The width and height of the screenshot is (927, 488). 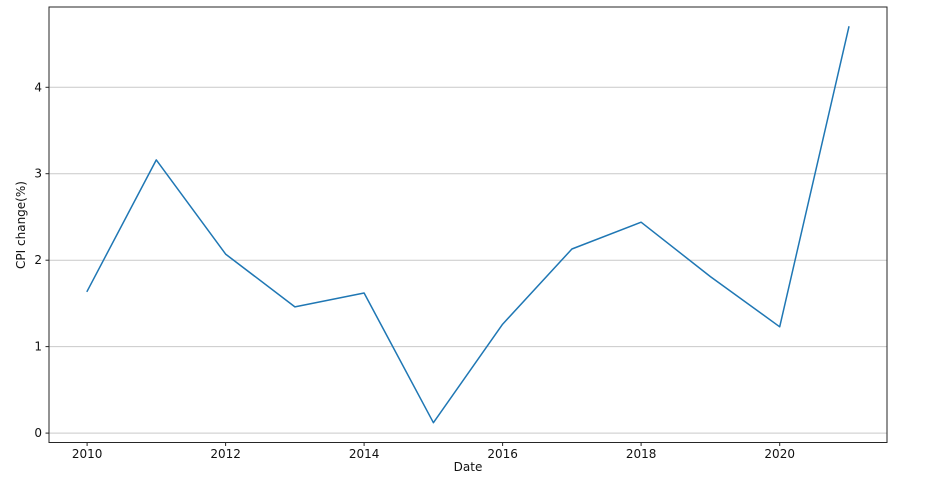 What do you see at coordinates (38, 433) in the screenshot?
I see `y-tick-label-0: 0` at bounding box center [38, 433].